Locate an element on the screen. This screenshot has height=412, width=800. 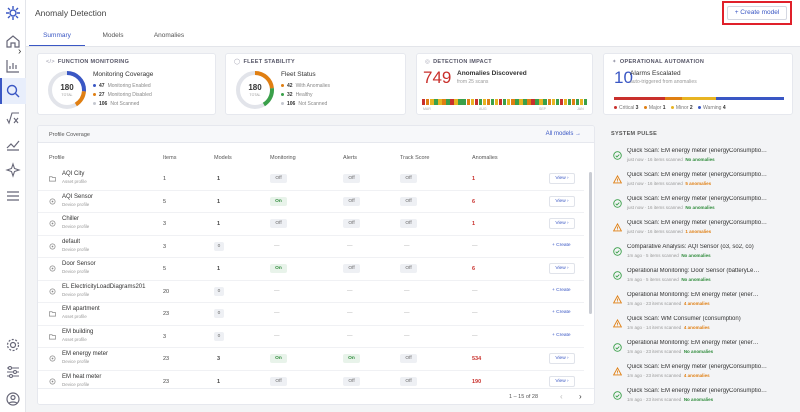
monitoring-status: — is located at coordinates (277, 245).